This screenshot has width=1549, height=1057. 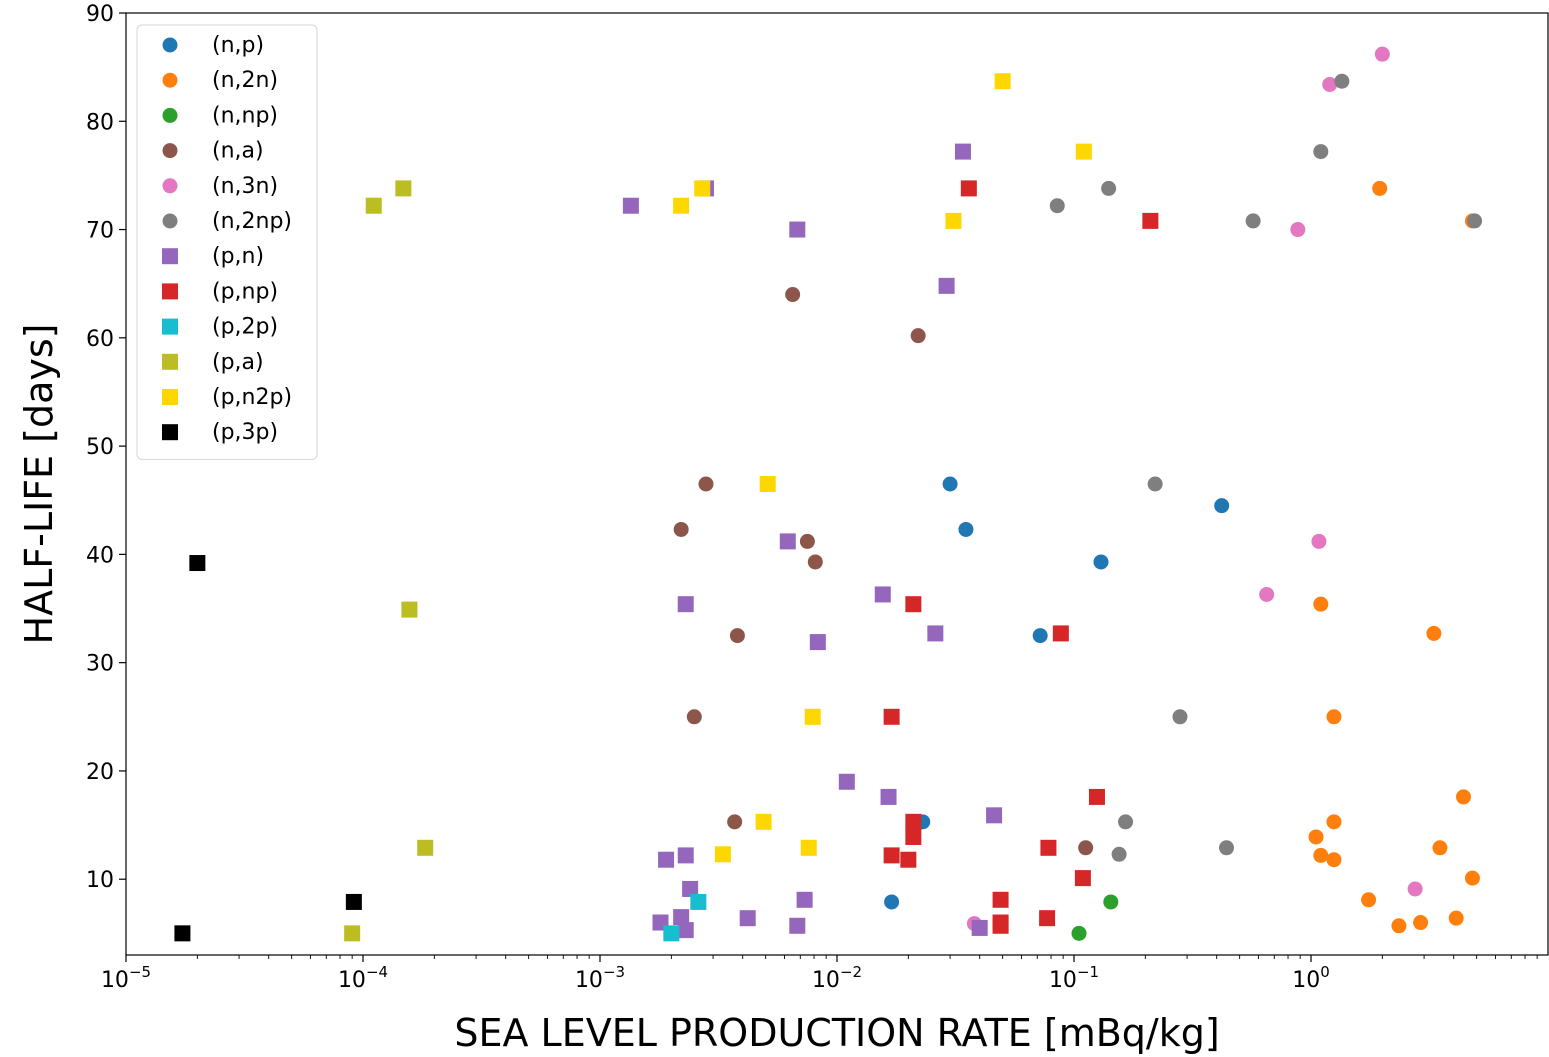 I want to click on y-tick-label: 70, so click(x=100, y=231).